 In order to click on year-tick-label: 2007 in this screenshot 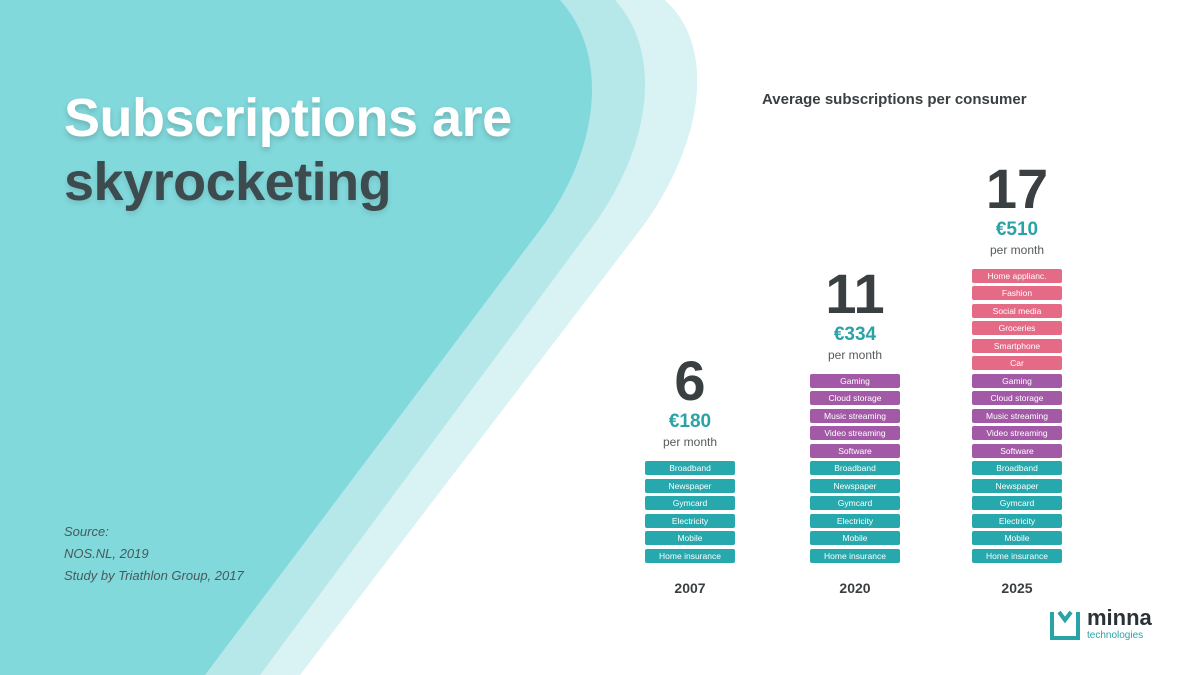, I will do `click(690, 588)`.